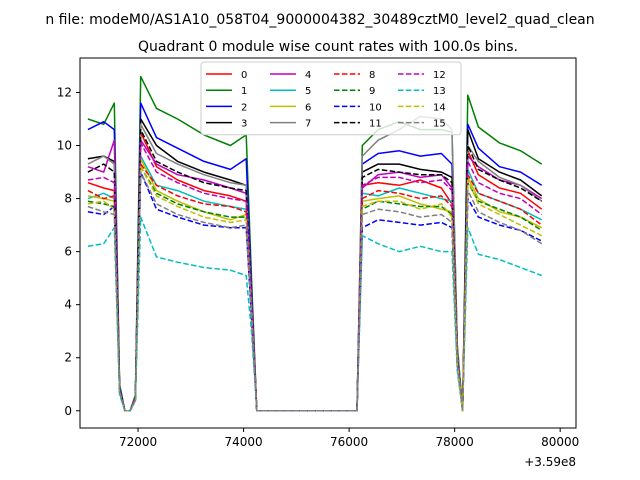 The height and width of the screenshot is (480, 640). What do you see at coordinates (244, 75) in the screenshot?
I see `legend-label-0: 0` at bounding box center [244, 75].